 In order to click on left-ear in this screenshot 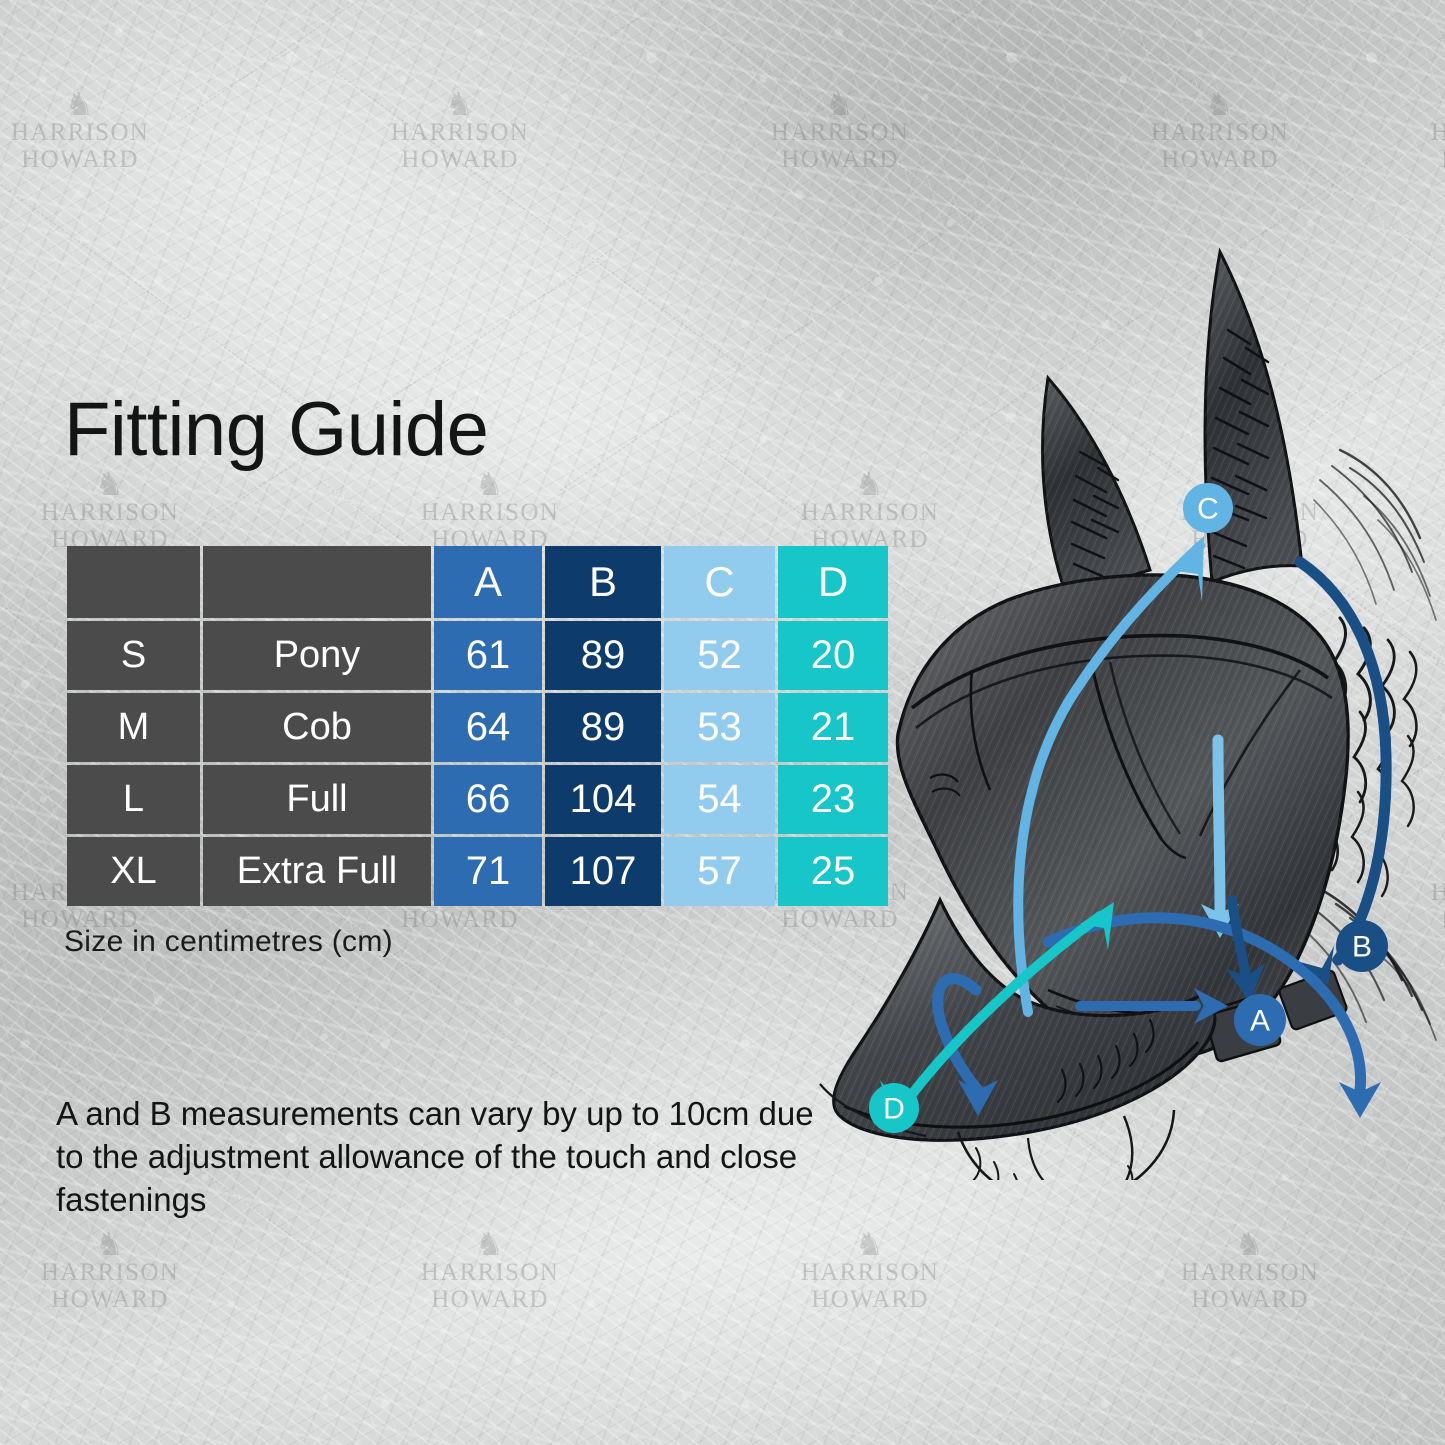, I will do `click(1096, 491)`.